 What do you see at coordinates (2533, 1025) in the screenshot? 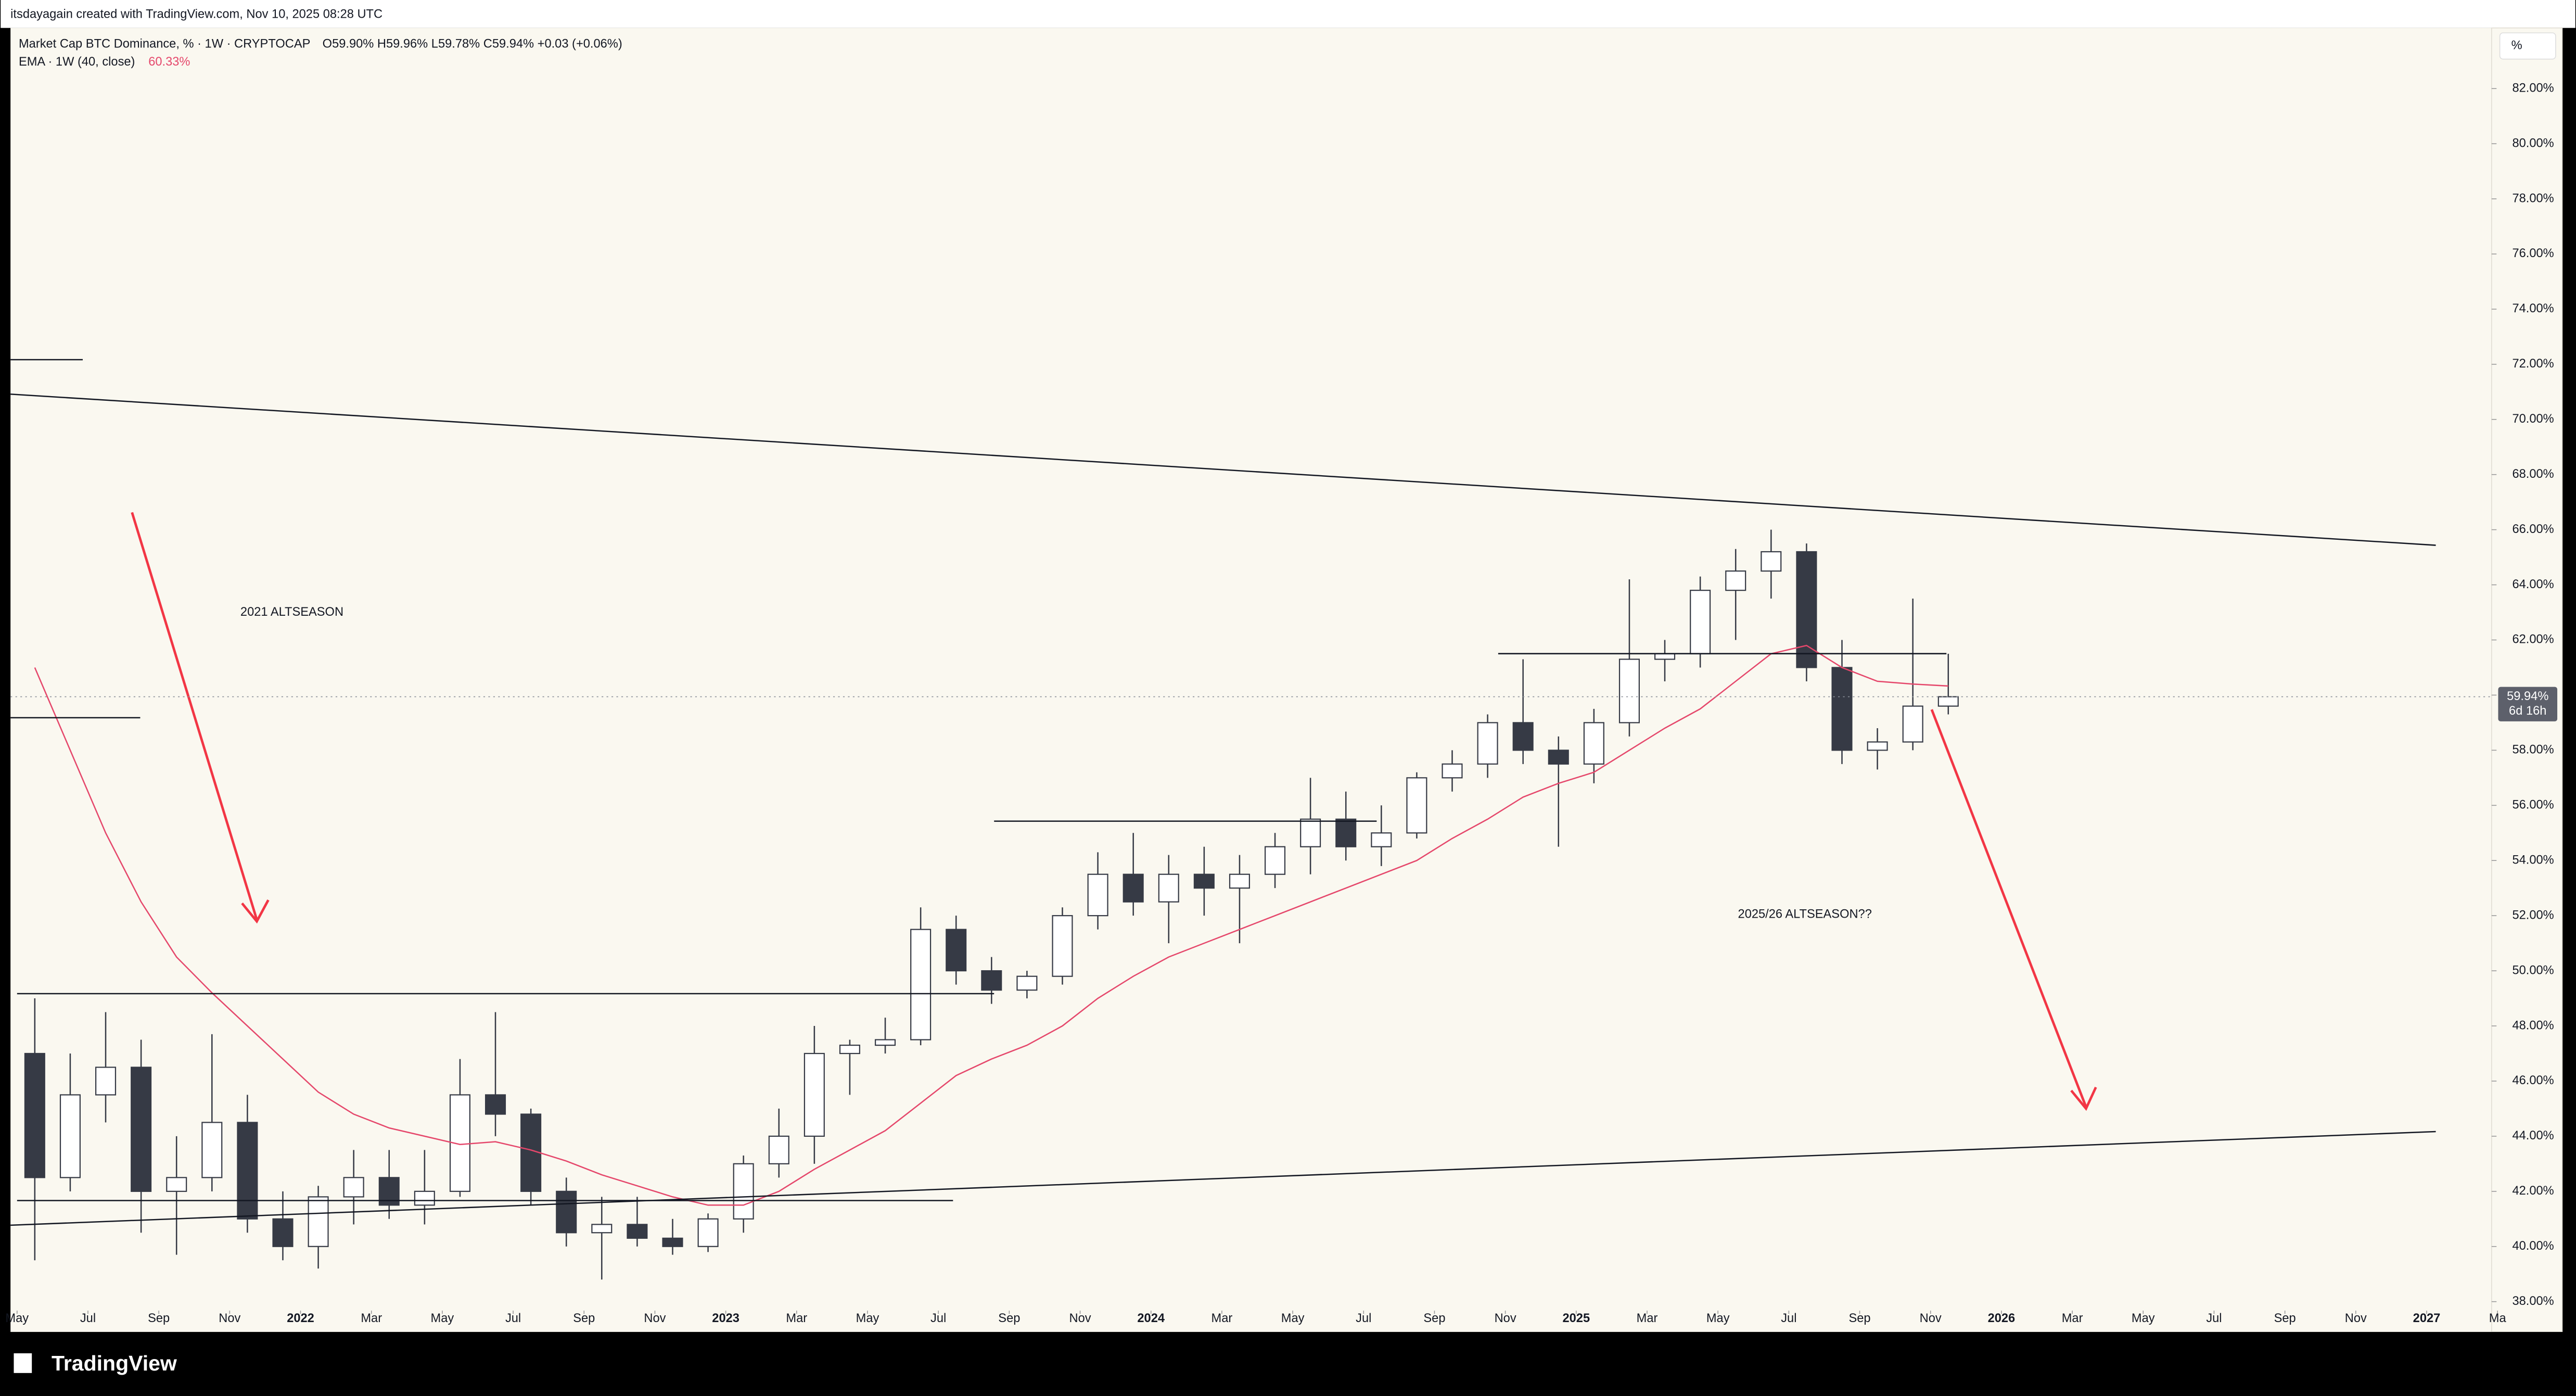
I see `y-tick-label: 48.00%` at bounding box center [2533, 1025].